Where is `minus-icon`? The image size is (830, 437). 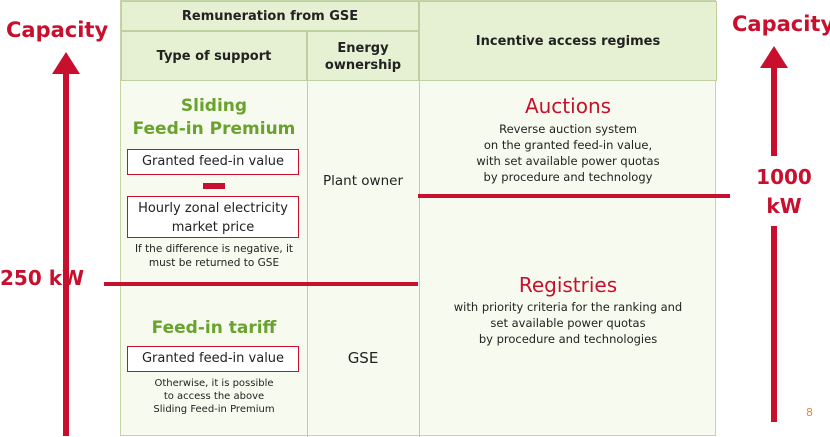
minus-icon is located at coordinates (214, 186).